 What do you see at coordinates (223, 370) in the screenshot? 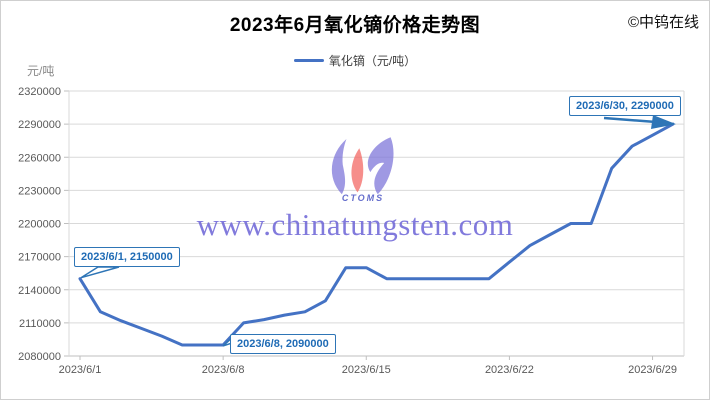
I see `x-tick-label: 2023/6/8` at bounding box center [223, 370].